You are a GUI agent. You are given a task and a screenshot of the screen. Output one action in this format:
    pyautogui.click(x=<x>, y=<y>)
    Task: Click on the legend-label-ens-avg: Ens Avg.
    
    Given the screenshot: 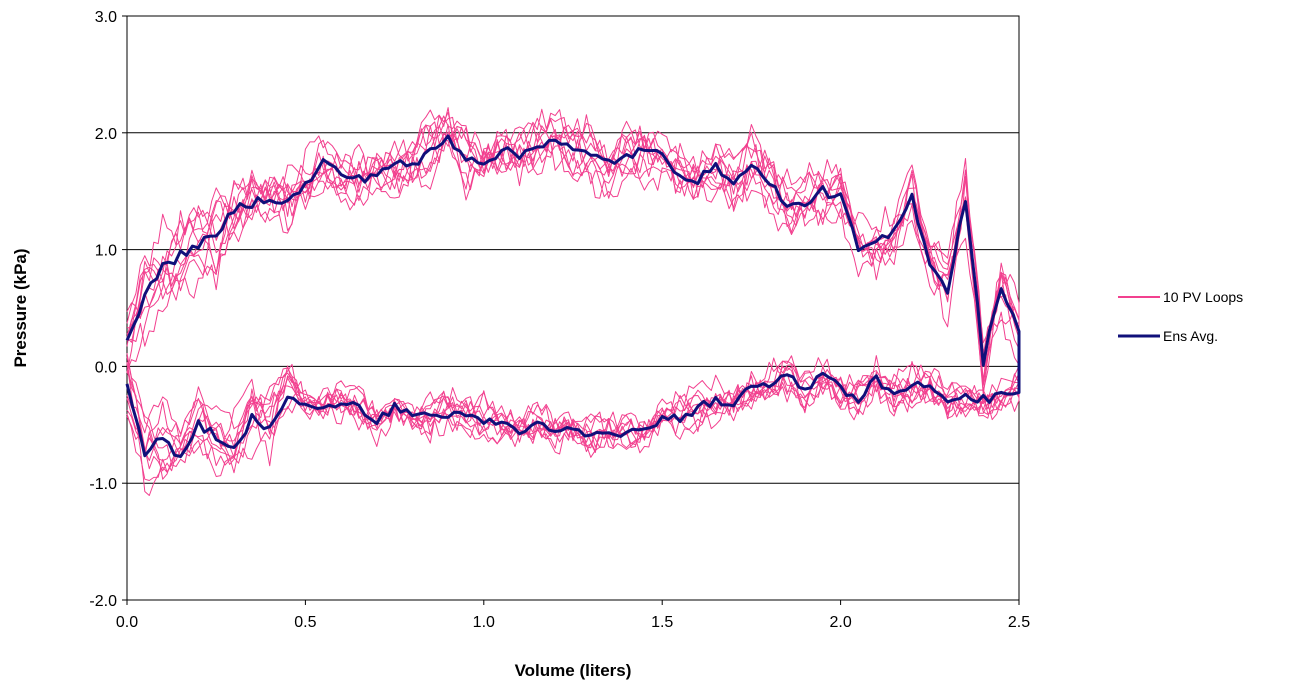 What is the action you would take?
    pyautogui.click(x=1190, y=336)
    